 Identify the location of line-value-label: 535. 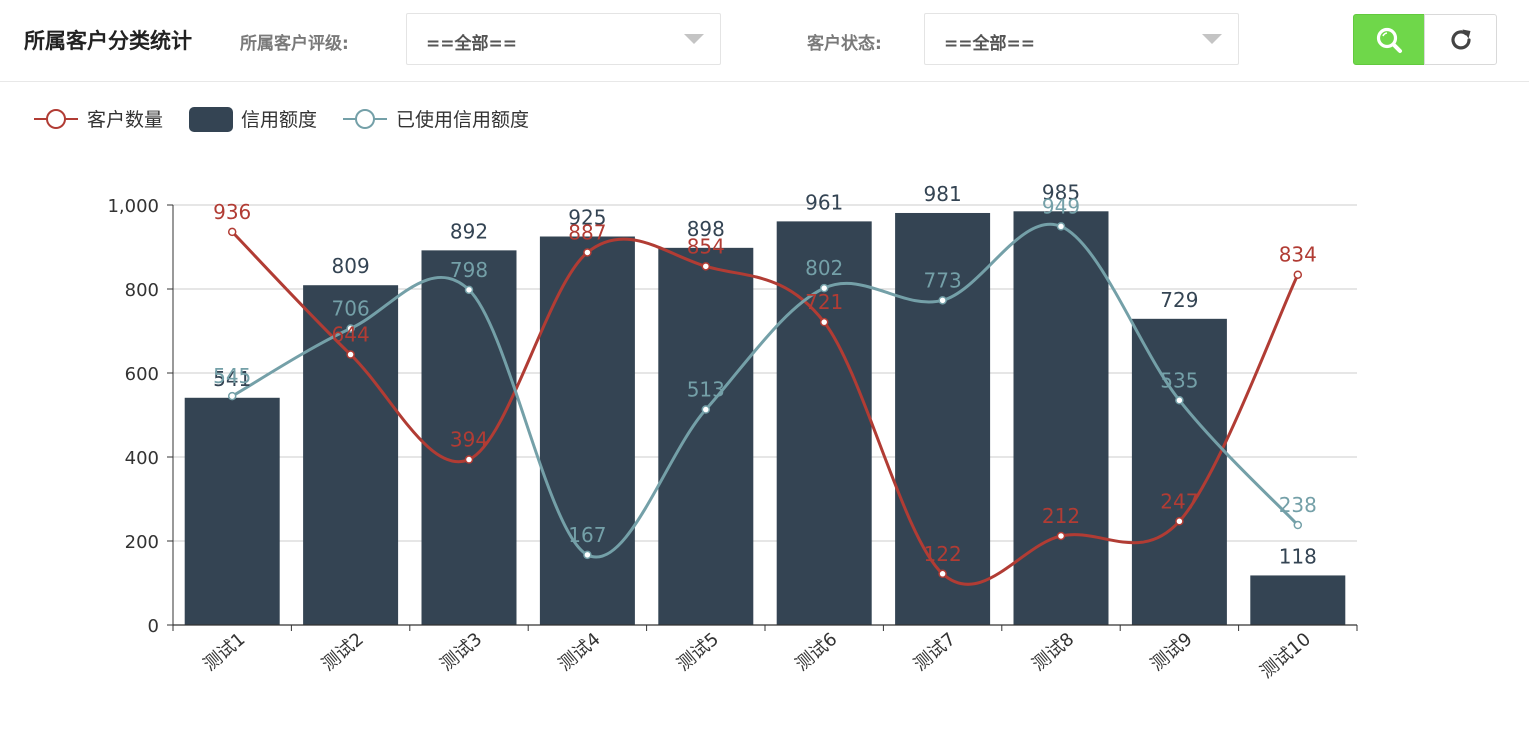
(1179, 380).